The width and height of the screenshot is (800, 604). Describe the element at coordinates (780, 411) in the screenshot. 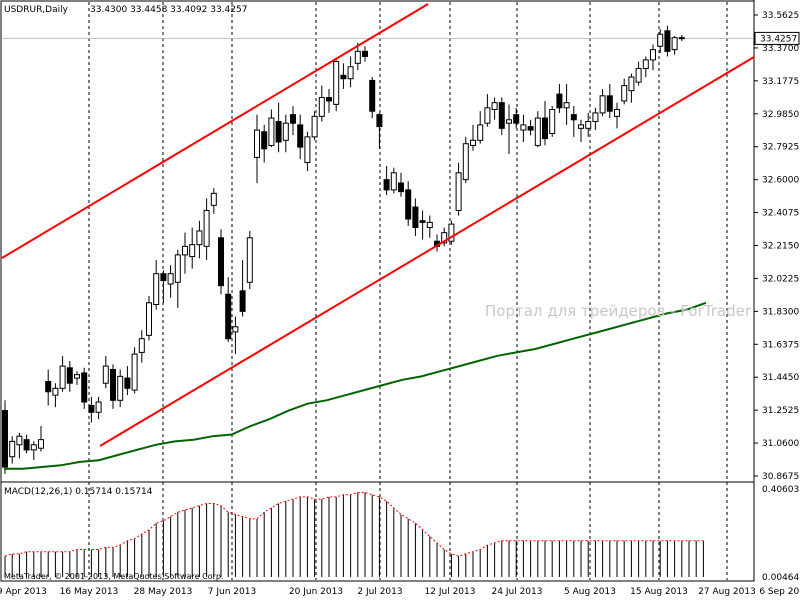

I see `y-tick-label: 31.2525` at that location.